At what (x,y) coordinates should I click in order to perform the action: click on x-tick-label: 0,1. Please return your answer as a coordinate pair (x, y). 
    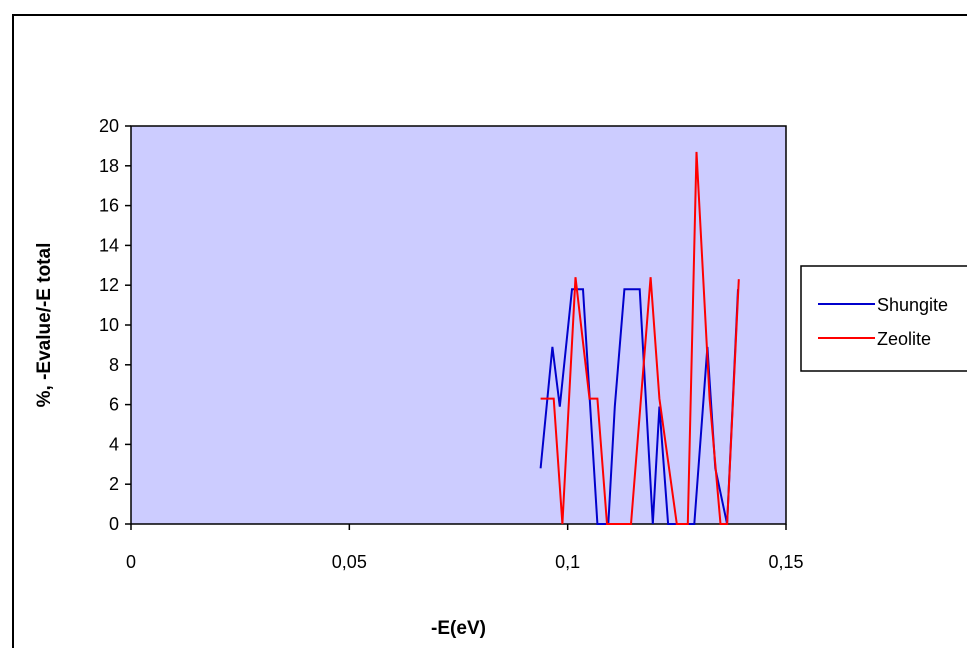
    Looking at the image, I should click on (567, 562).